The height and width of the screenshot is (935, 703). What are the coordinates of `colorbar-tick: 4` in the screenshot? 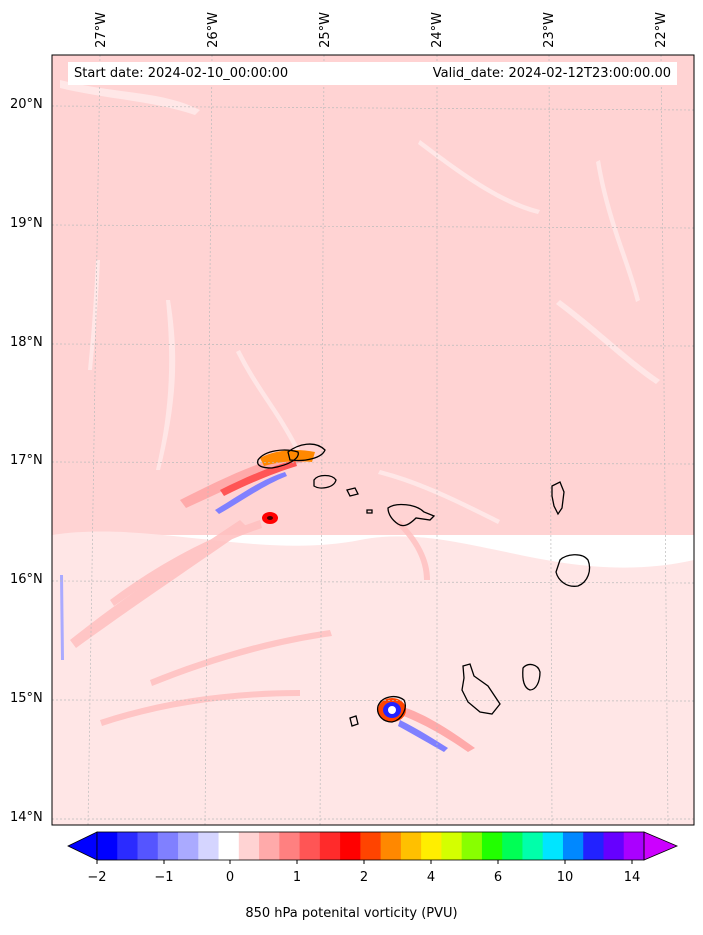 It's located at (431, 877).